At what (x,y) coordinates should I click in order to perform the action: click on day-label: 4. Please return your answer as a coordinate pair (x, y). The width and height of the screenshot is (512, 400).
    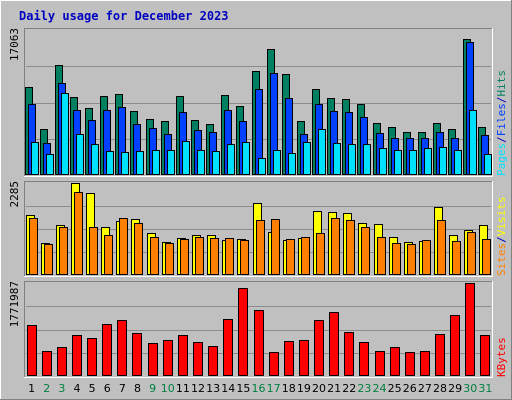
    Looking at the image, I should click on (76, 388).